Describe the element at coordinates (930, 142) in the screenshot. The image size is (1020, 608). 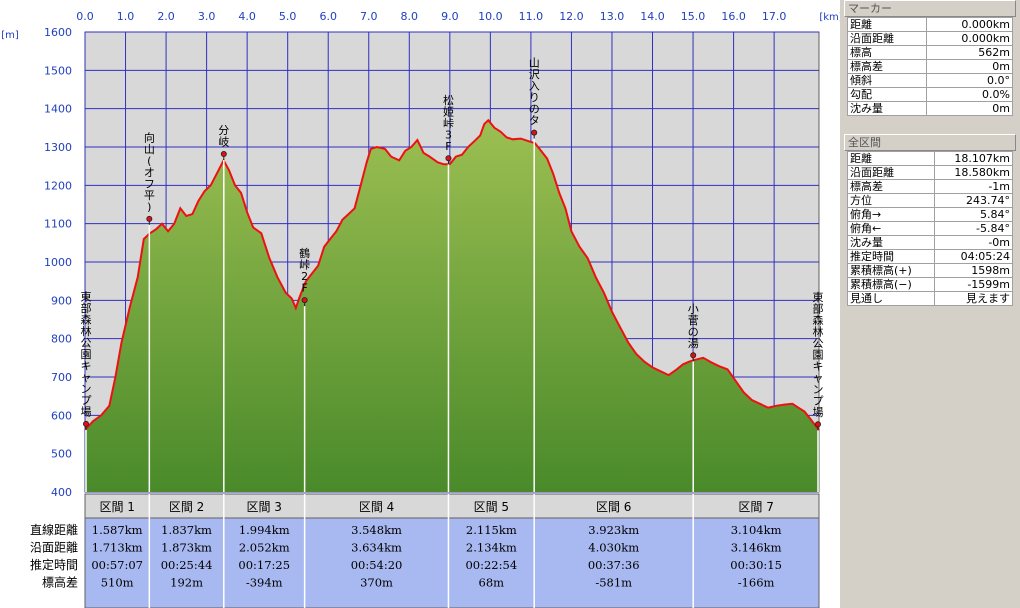
I see `total-panel-title: 全区間` at that location.